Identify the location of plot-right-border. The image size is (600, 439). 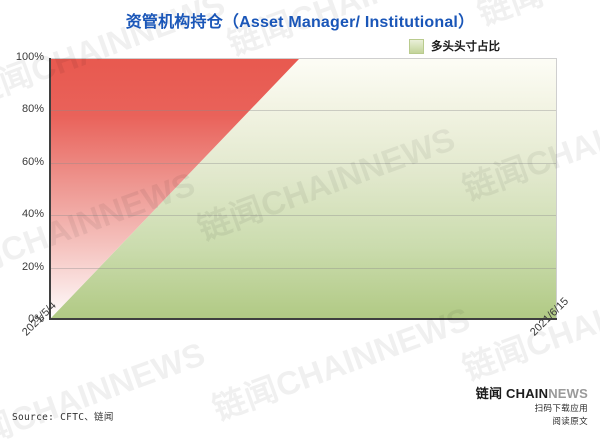
(556, 189).